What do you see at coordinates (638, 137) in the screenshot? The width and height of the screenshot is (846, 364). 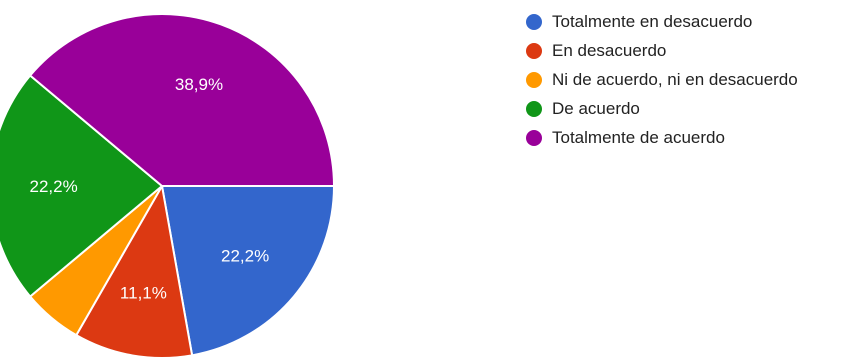 I see `legend-label: Totalmente de acuerdo` at bounding box center [638, 137].